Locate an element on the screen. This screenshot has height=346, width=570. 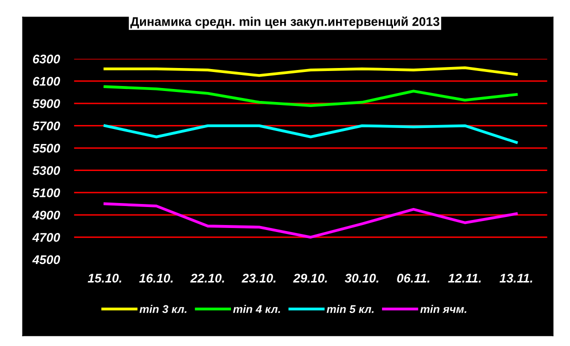
x-tick-label: 15.10. is located at coordinates (105, 278).